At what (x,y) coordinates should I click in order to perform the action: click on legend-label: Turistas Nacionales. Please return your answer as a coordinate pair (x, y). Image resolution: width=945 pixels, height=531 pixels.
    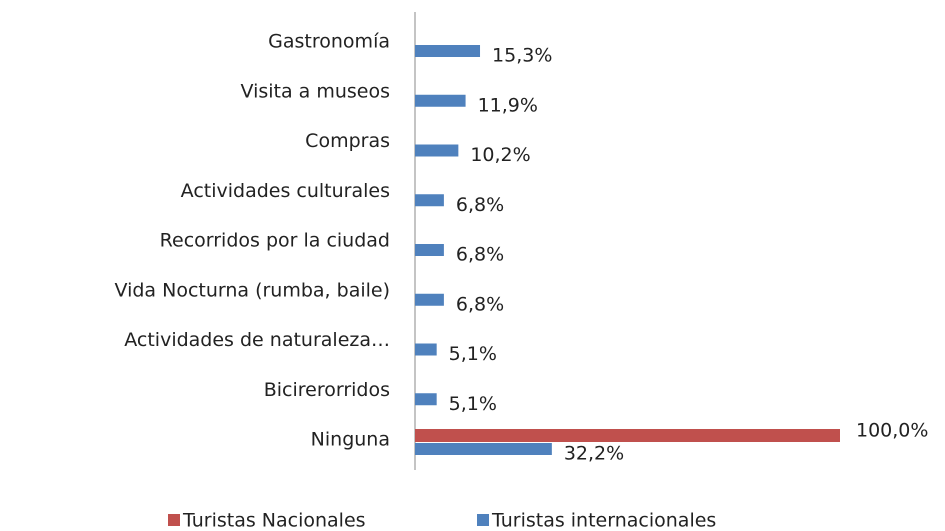
    Looking at the image, I should click on (274, 520).